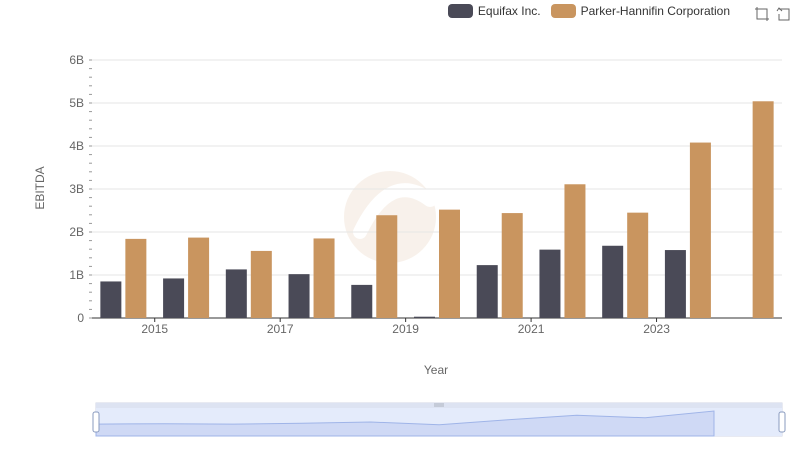  Describe the element at coordinates (154, 329) in the screenshot. I see `x-tick-label: 2015` at that location.